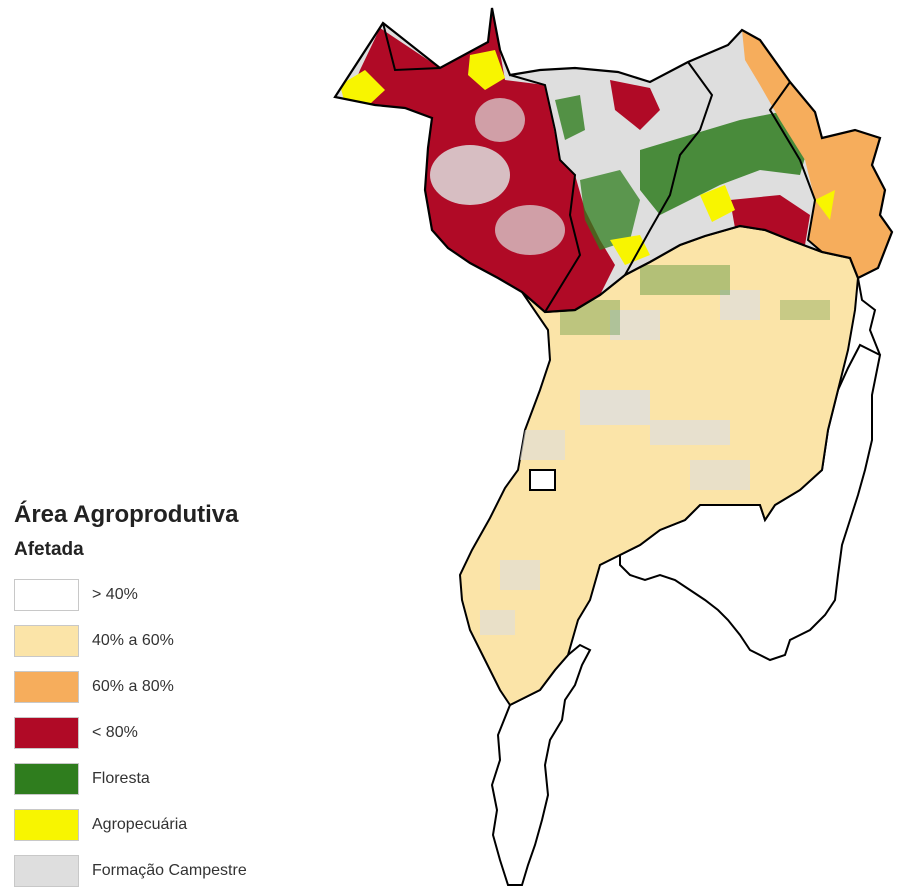  What do you see at coordinates (179, 687) in the screenshot?
I see `legend-item: 60% a 80%` at bounding box center [179, 687].